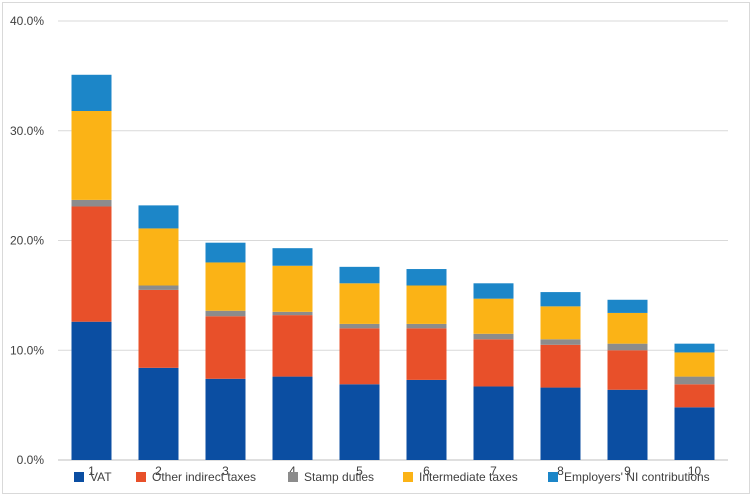 This screenshot has height=498, width=754. I want to click on x-tick-label: 7, so click(493, 471).